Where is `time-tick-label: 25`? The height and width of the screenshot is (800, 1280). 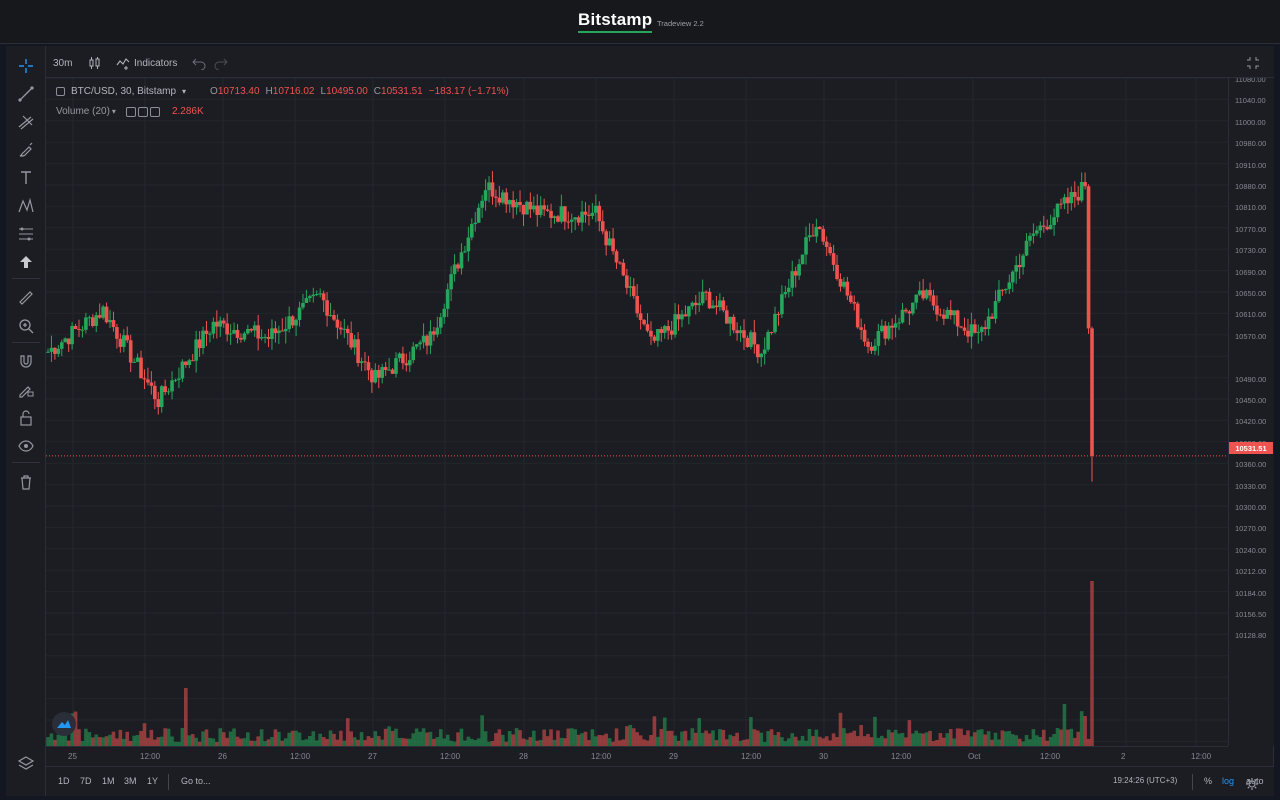 time-tick-label: 25 is located at coordinates (72, 756).